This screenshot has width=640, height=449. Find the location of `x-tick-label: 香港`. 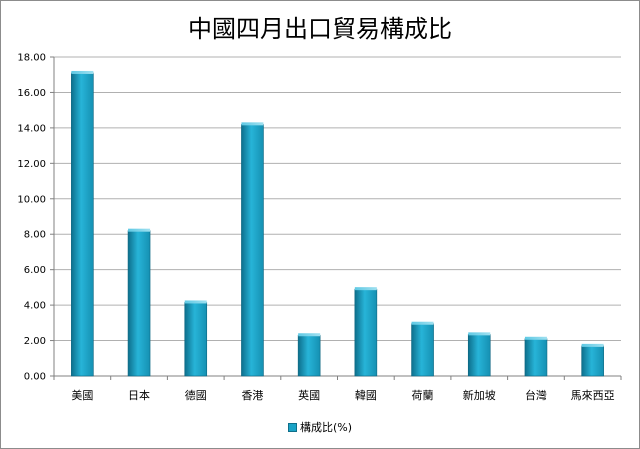

x-tick-label: 香港 is located at coordinates (252, 395).